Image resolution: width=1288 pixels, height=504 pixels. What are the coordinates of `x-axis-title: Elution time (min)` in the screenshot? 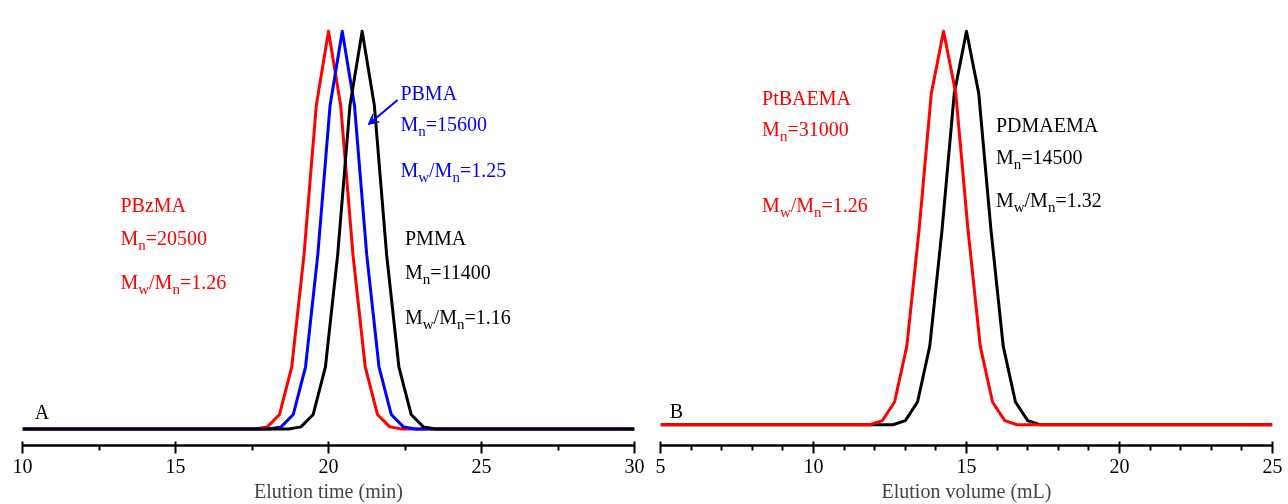 It's located at (328, 491).